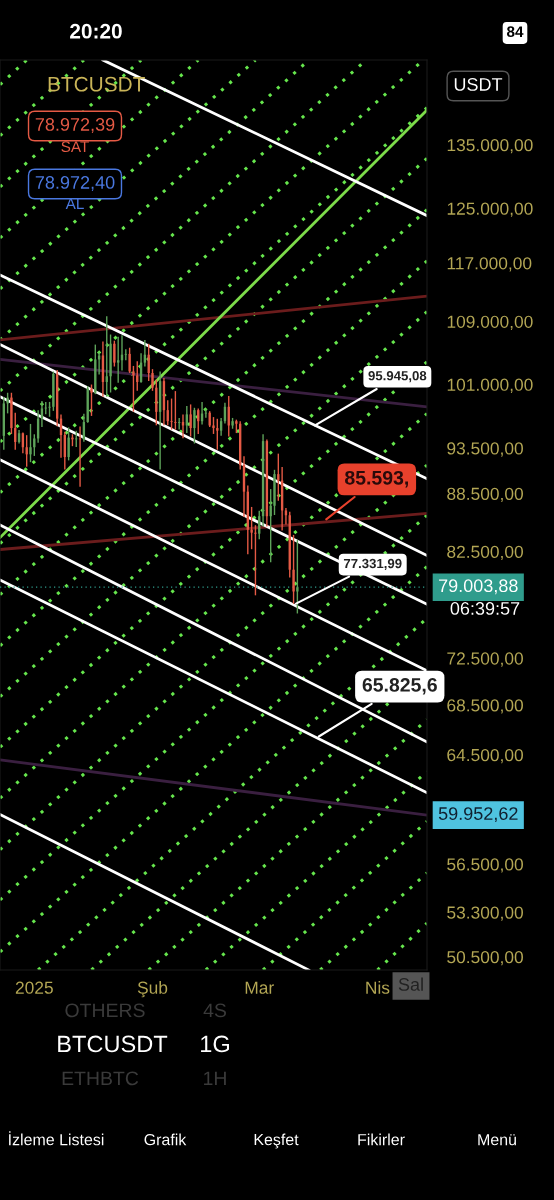  Describe the element at coordinates (214, 1010) in the screenshot. I see `text: 4S` at that location.